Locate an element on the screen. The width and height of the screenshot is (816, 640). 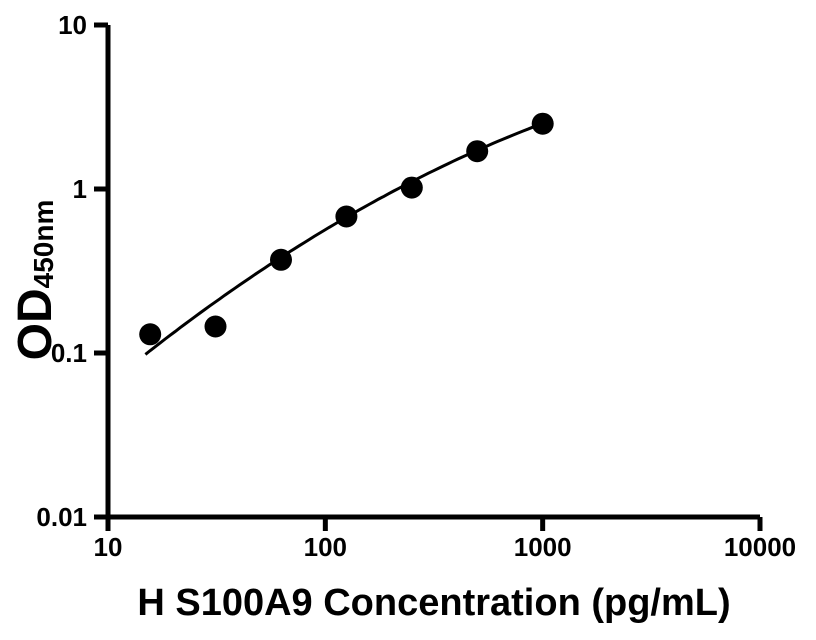
x-tick-label: 1000 is located at coordinates (542, 547).